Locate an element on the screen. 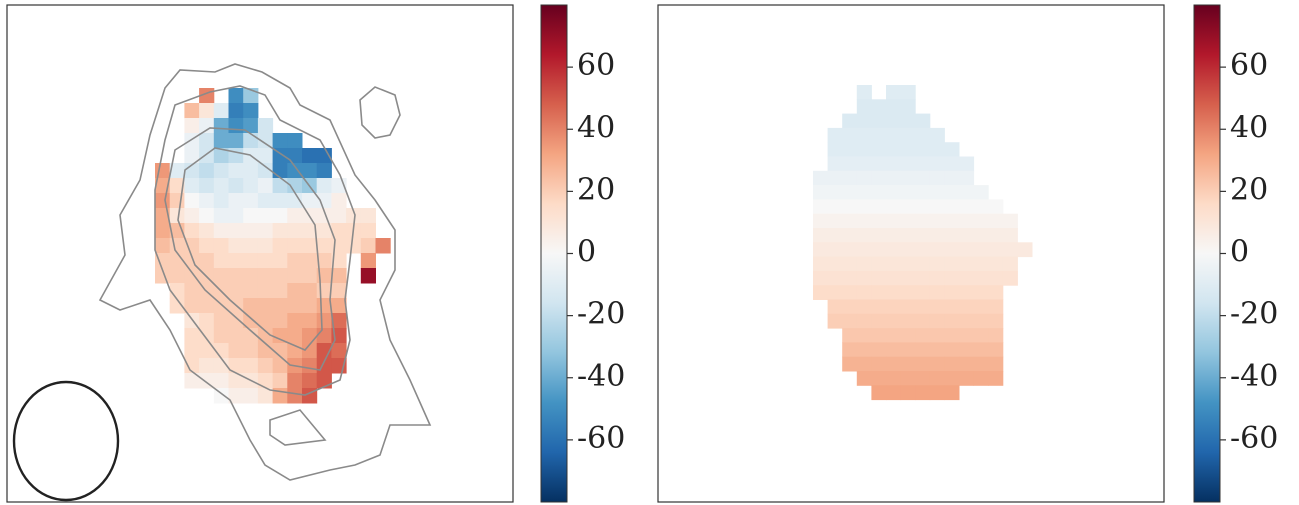 This screenshot has height=505, width=1299. colorbar-tick-label: -60 is located at coordinates (601, 438).